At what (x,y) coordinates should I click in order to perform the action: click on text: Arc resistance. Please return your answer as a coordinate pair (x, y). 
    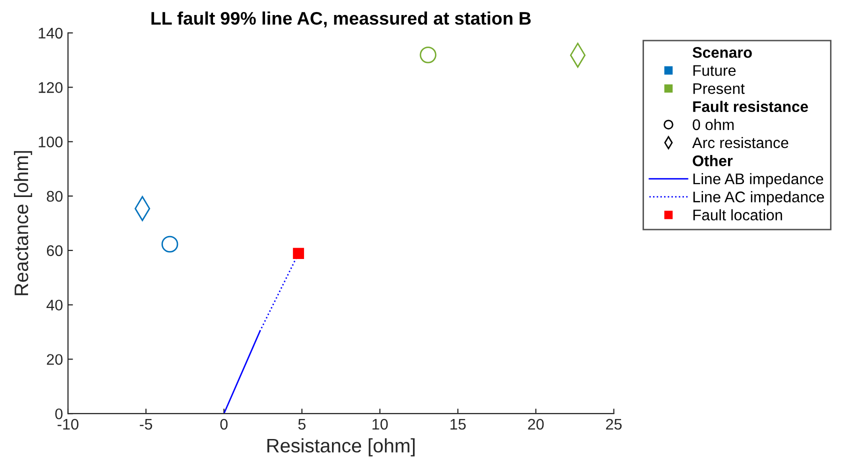
    Looking at the image, I should click on (740, 142).